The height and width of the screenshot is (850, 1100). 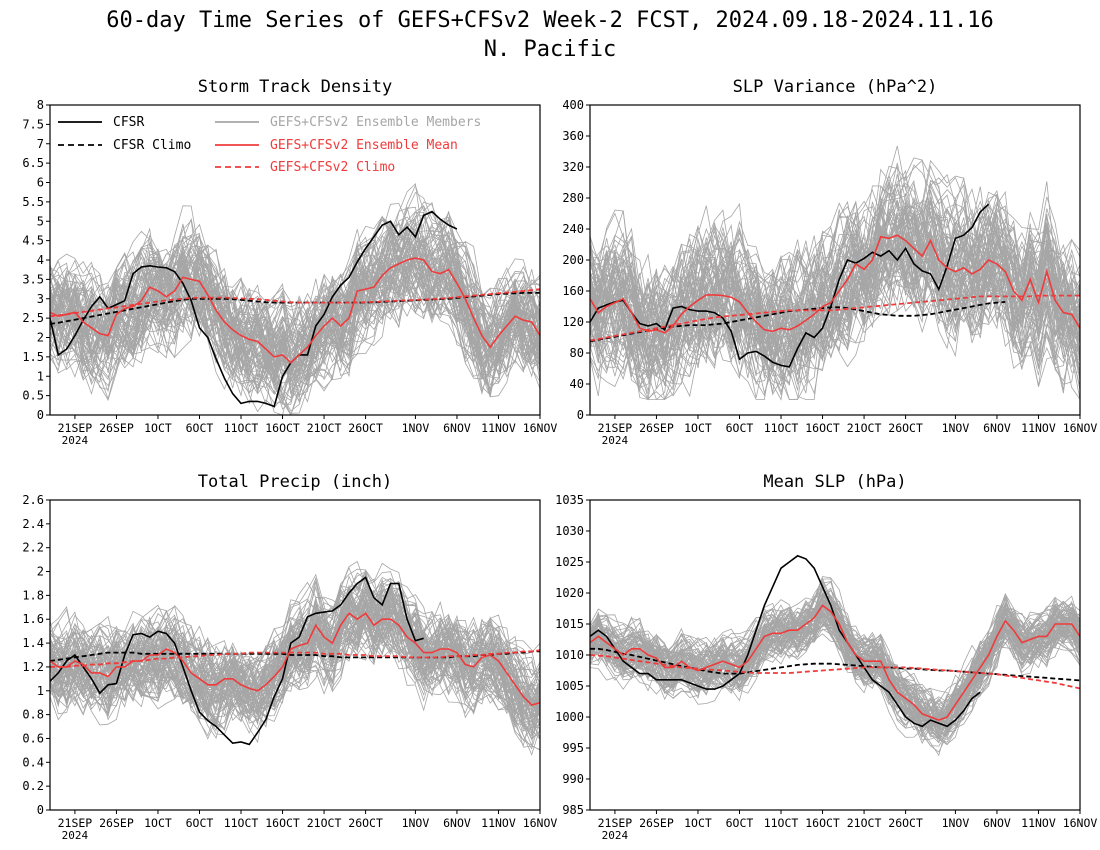 I want to click on panel-title: Mean SLP (hPa), so click(x=834, y=482).